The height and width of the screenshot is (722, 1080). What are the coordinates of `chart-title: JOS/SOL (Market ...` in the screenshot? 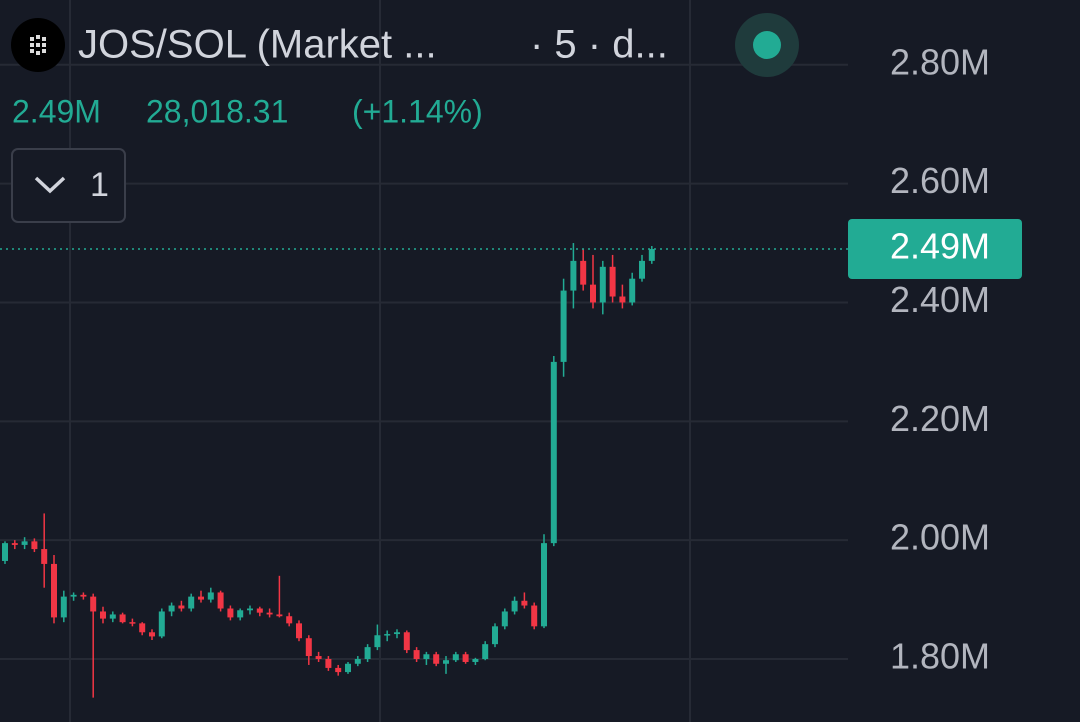 It's located at (257, 45).